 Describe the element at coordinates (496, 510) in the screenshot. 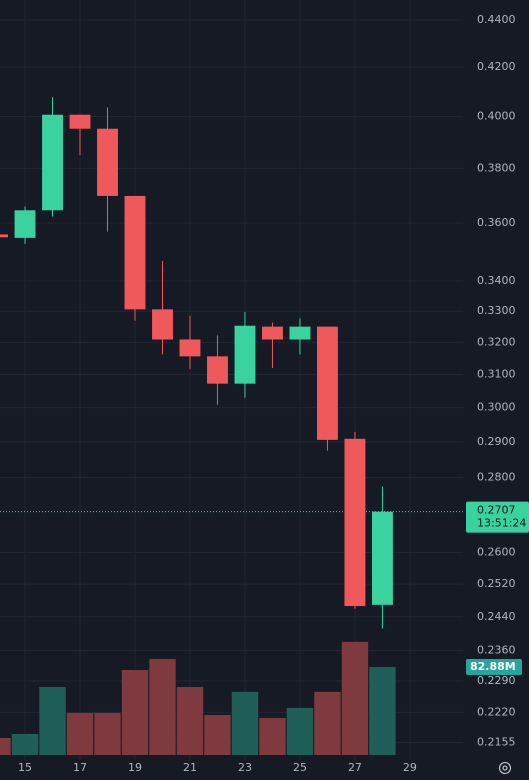

I see `last-price-label: 0.2707` at that location.